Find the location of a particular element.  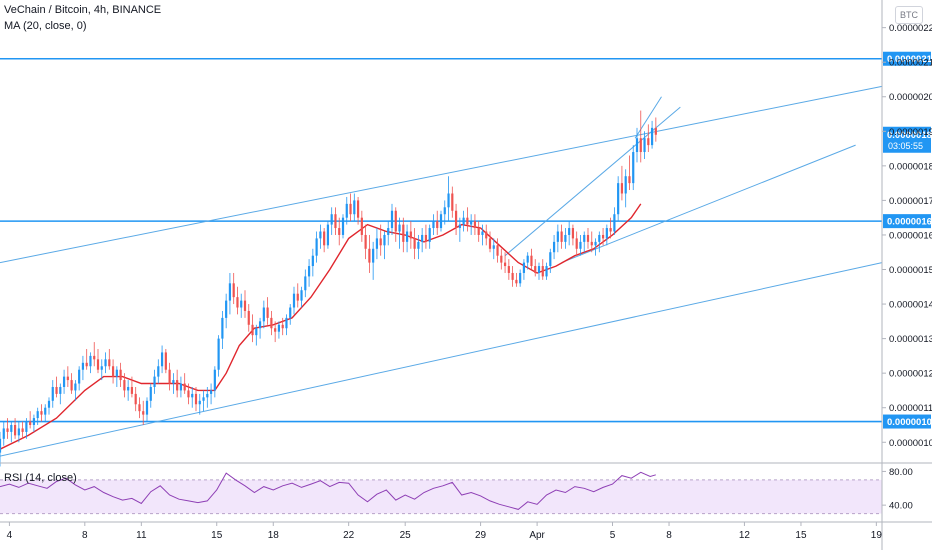

time-tick-label: 18 is located at coordinates (274, 535).